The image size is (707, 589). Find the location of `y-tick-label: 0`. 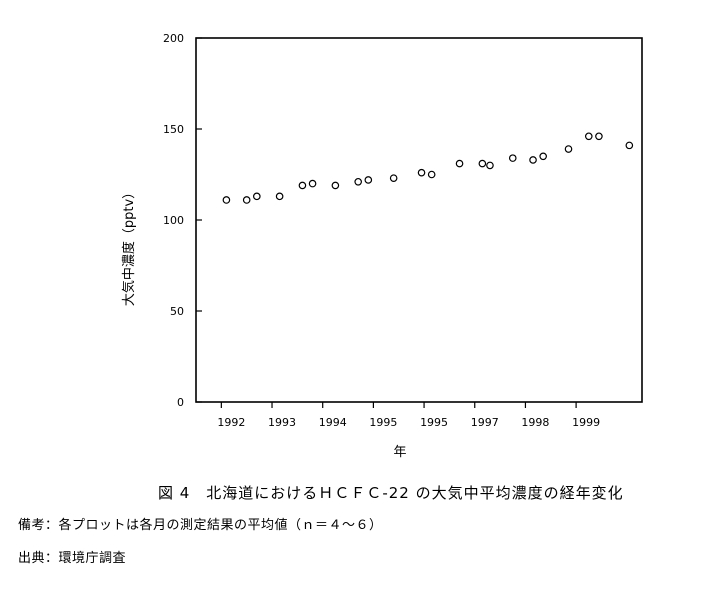

y-tick-label: 0 is located at coordinates (180, 402).